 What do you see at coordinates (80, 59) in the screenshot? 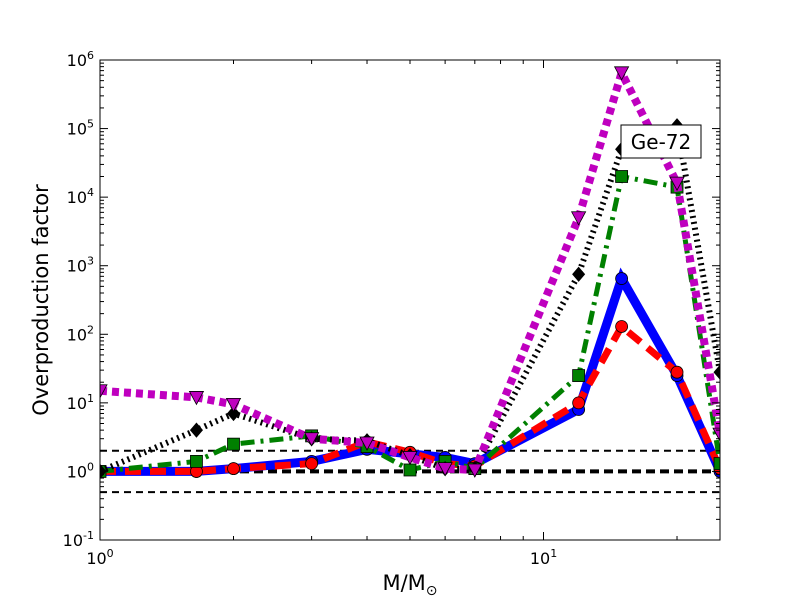
I see `y-tick-label-8: 10⁶` at bounding box center [80, 59].